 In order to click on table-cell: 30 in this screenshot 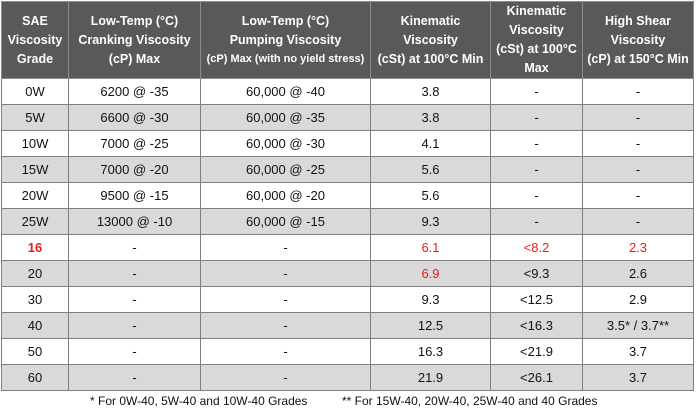, I will do `click(35, 299)`.